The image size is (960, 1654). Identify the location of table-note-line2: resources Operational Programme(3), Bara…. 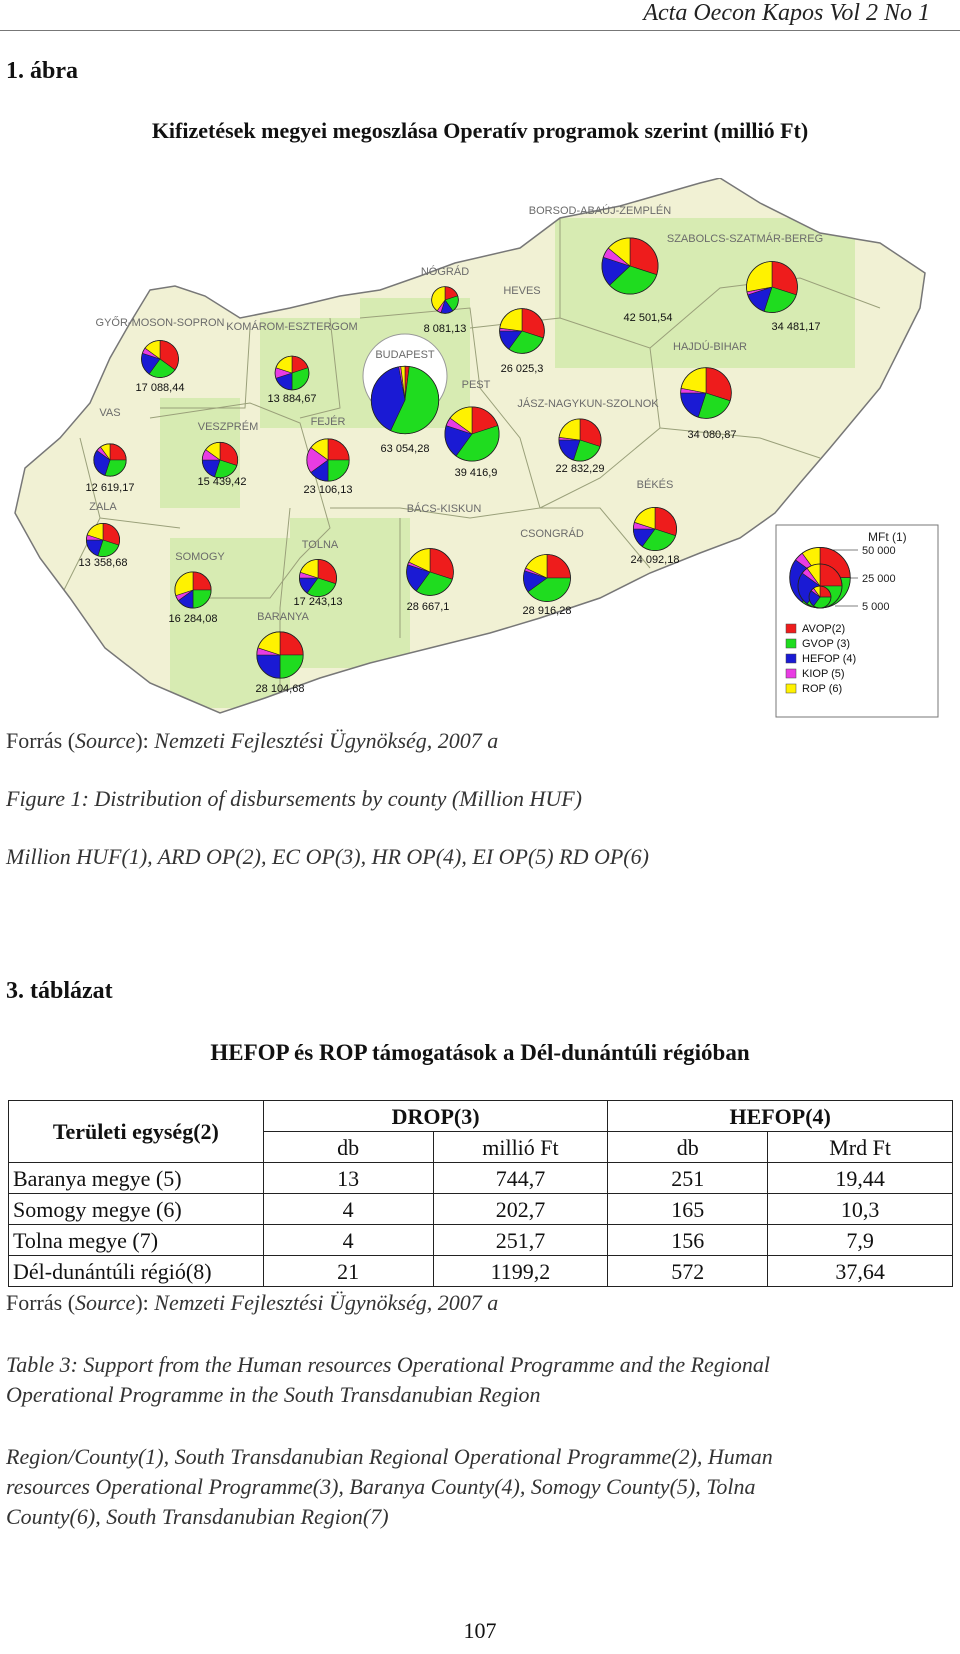
(381, 1486).